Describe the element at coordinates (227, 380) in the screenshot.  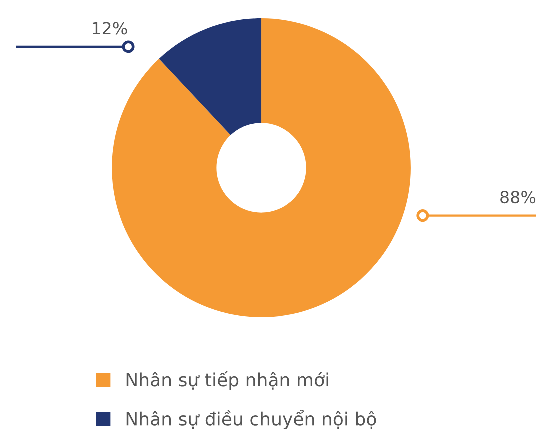
I see `legend-label: Nhân sự tiếp nhận mới` at that location.